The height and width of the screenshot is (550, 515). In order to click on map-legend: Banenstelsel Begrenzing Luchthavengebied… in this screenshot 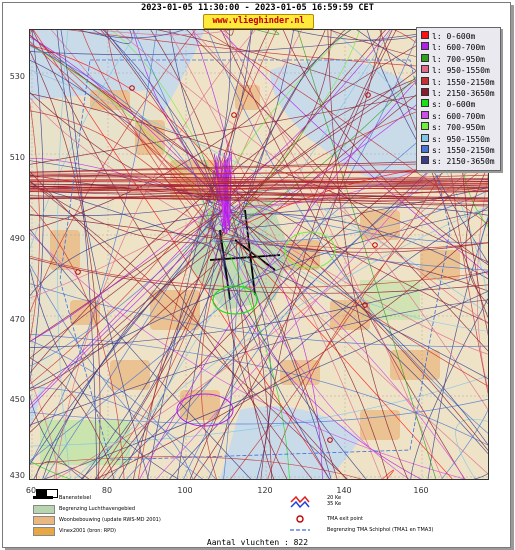, I will do `click(259, 517)`.